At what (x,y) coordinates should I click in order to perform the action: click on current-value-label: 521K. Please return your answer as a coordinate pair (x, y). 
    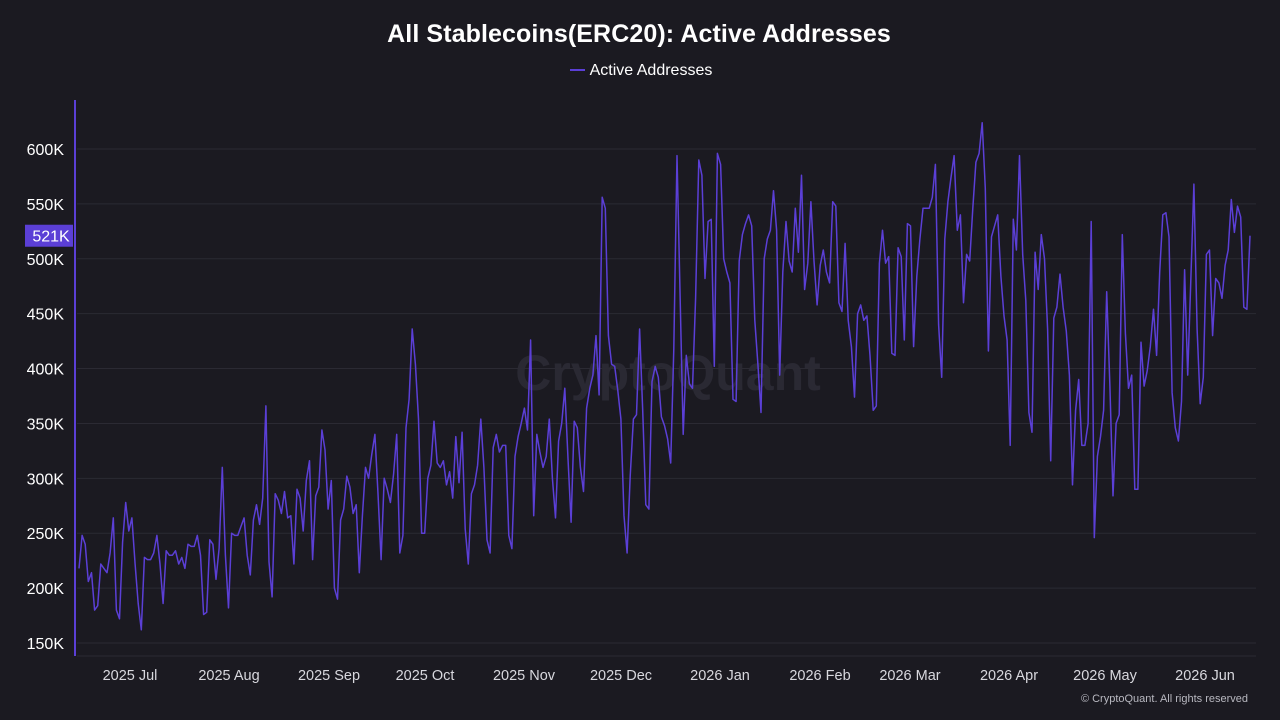
    Looking at the image, I should click on (51, 237).